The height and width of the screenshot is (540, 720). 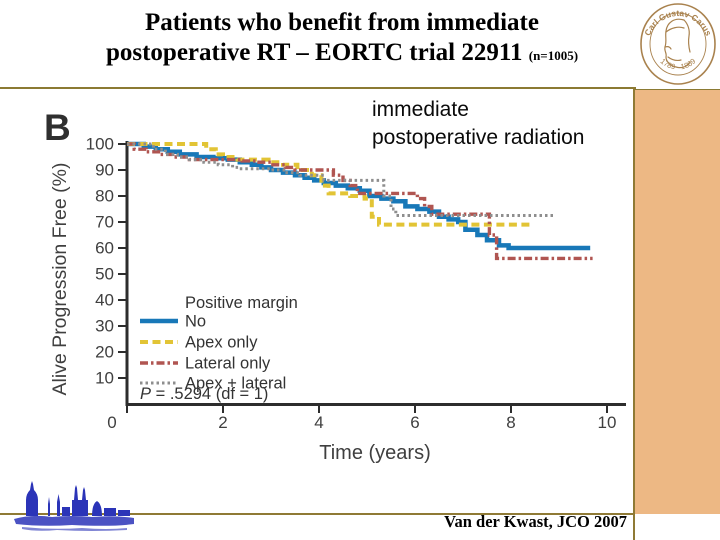 What do you see at coordinates (57, 127) in the screenshot?
I see `panel-label: B` at bounding box center [57, 127].